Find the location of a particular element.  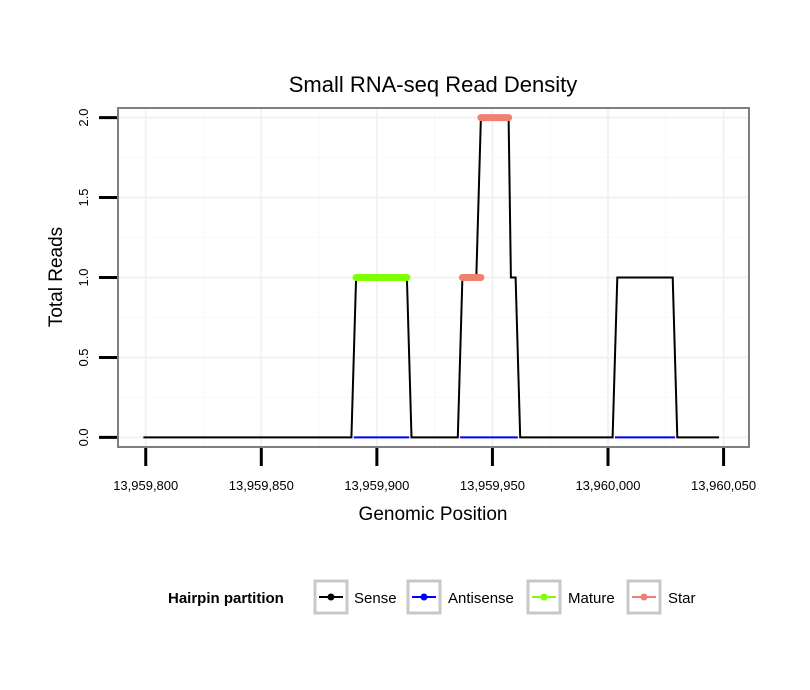

y-tick-label: 1.0 is located at coordinates (83, 277).